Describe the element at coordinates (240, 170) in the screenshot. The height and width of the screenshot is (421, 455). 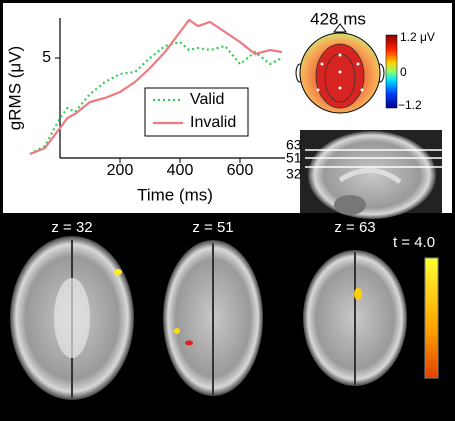
I see `x-tick-label: 600` at that location.